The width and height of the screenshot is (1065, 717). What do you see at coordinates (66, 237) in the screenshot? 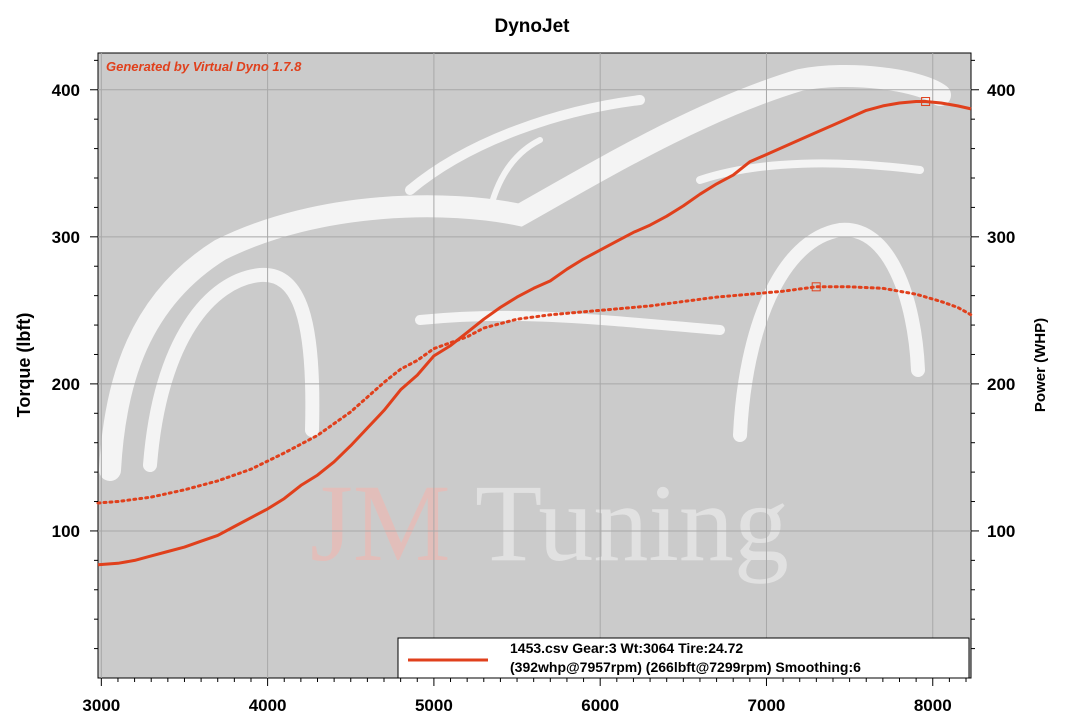
I see `y-left-tick-label: 300` at bounding box center [66, 237].